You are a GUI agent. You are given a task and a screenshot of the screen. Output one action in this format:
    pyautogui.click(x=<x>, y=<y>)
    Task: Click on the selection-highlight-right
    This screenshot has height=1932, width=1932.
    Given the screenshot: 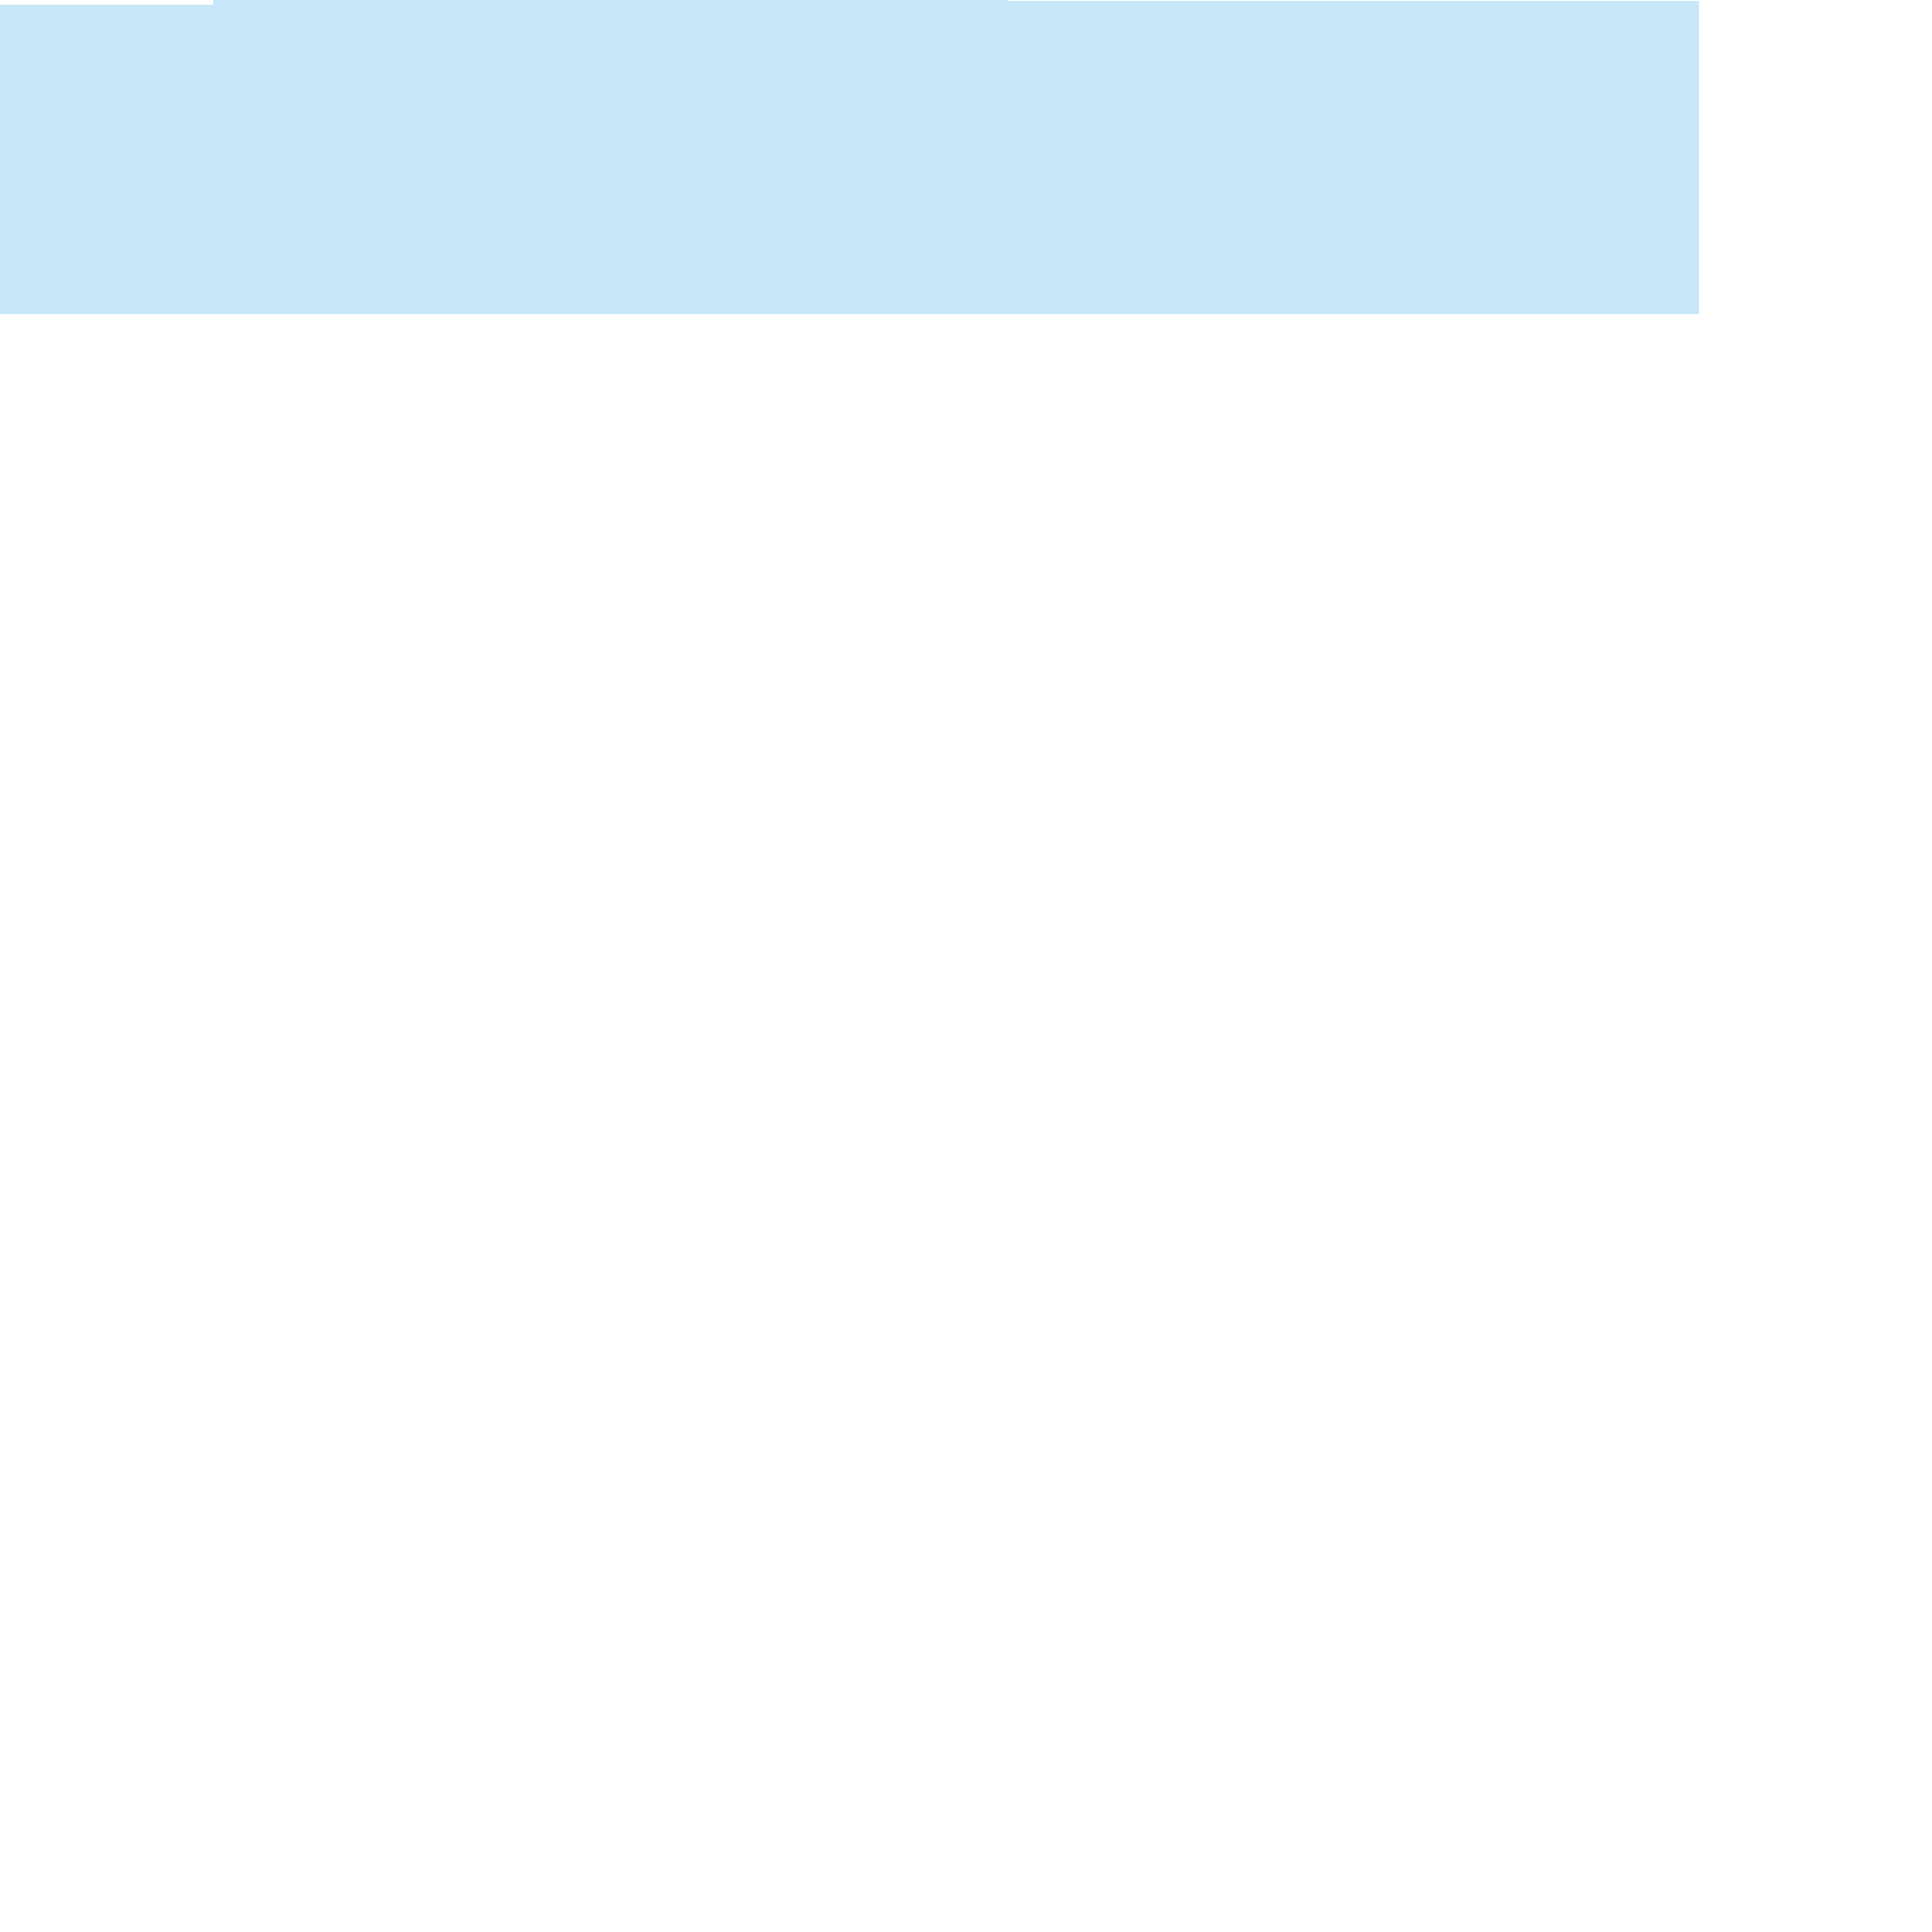 What is the action you would take?
    pyautogui.click(x=1353, y=157)
    